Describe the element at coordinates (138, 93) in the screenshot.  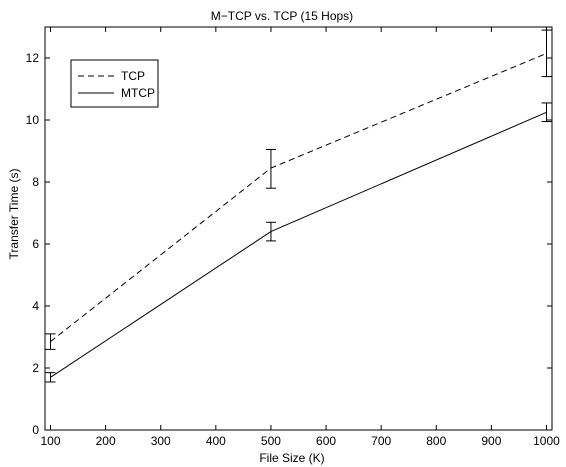
I see `legend-label-mtcp: MTCP` at that location.